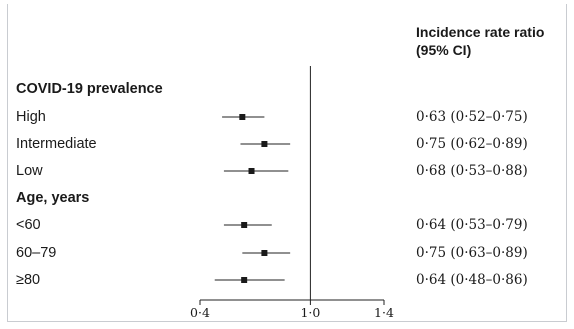  Describe the element at coordinates (384, 312) in the screenshot. I see `x-axis-tick-label: 1·4` at that location.